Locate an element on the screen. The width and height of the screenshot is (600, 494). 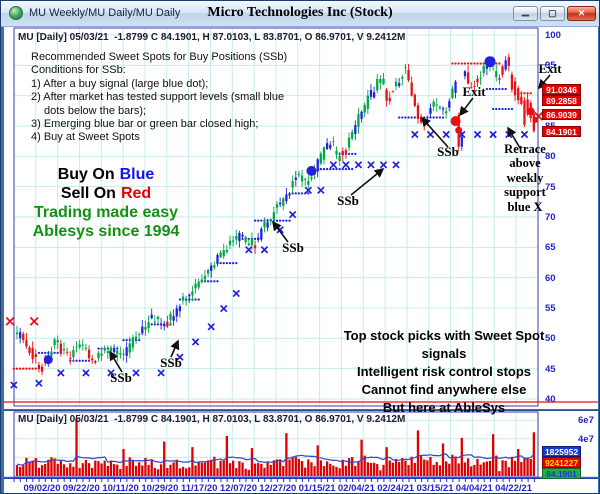
x-axis-date-label: 10/11/20 is located at coordinates (120, 488).